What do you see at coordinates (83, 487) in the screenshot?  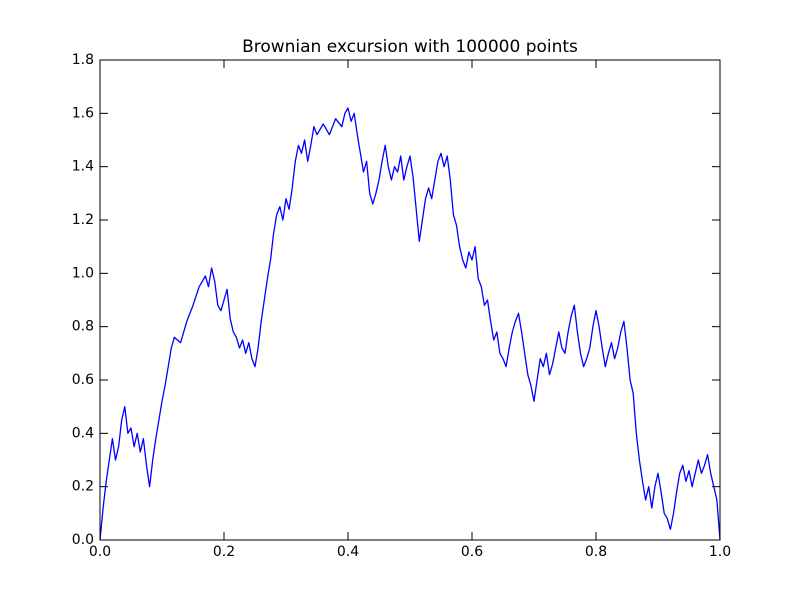 I see `y-tick-label: 0.2` at bounding box center [83, 487].